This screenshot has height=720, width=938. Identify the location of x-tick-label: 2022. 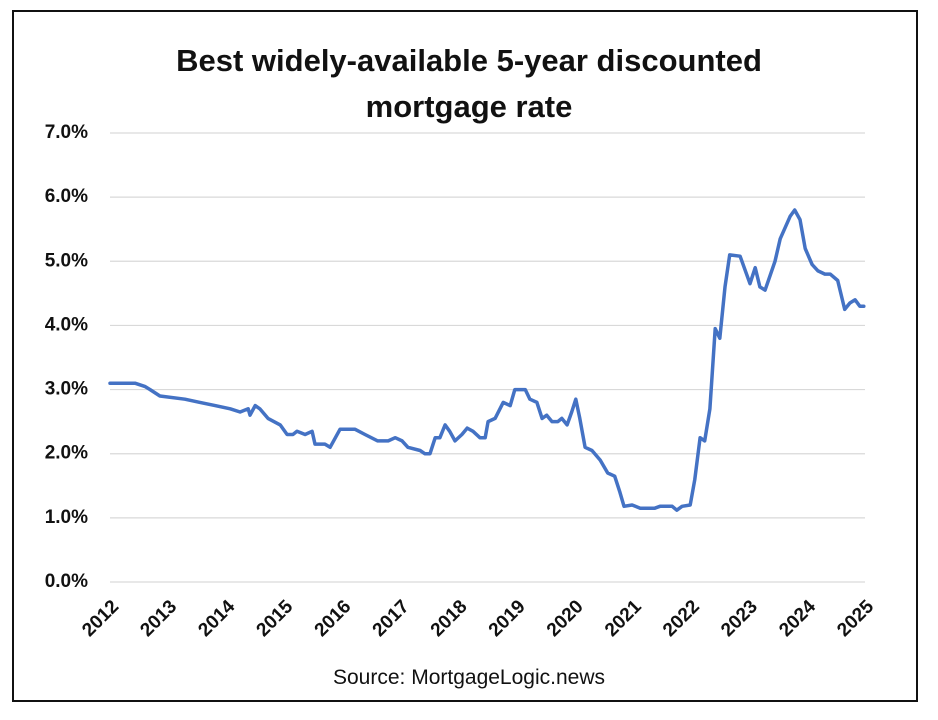
(681, 618).